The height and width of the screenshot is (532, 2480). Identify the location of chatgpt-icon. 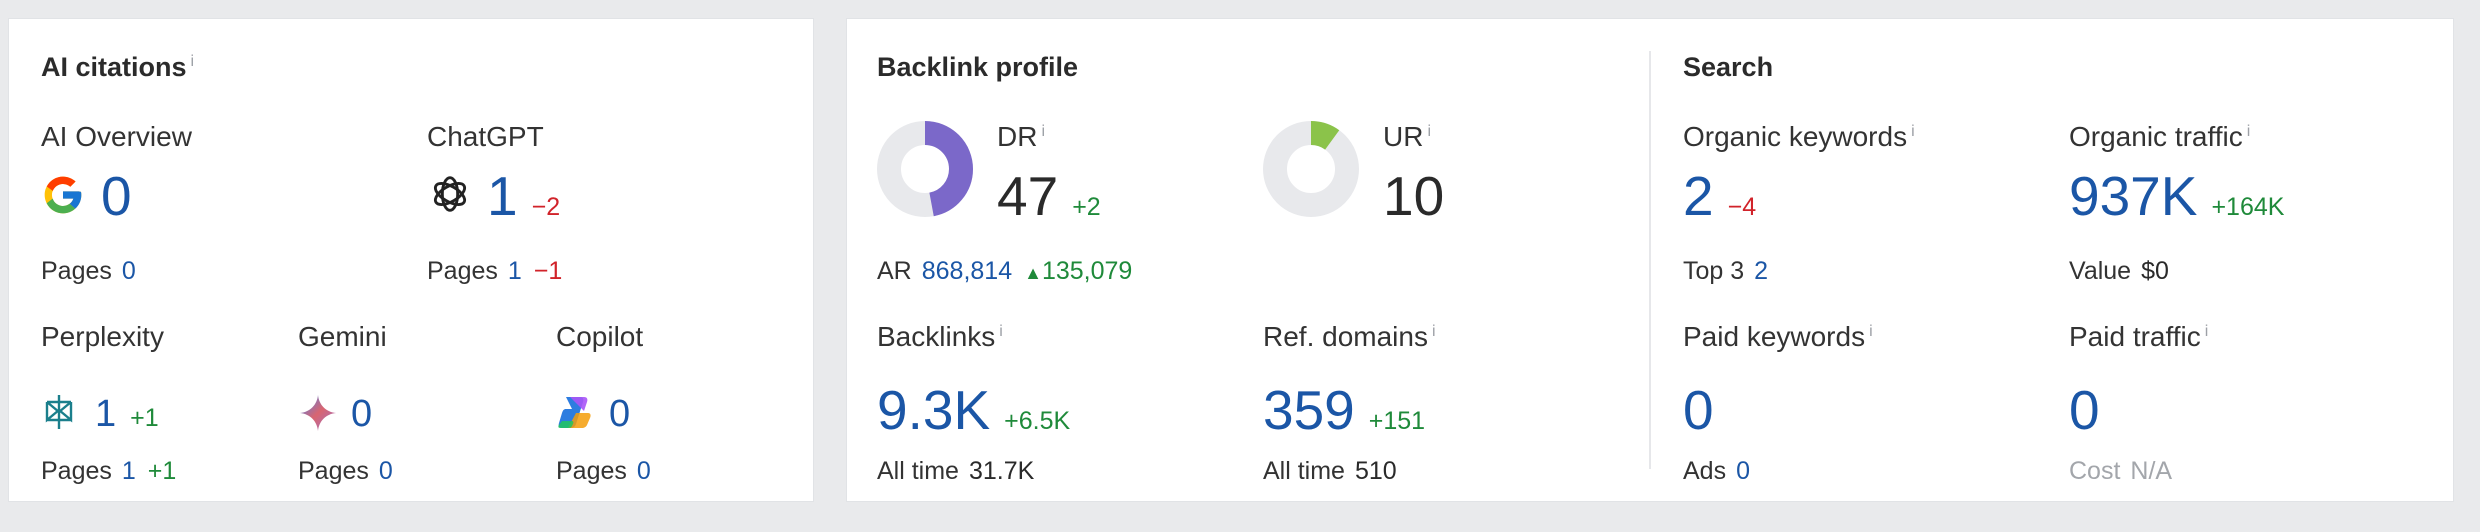
(450, 194).